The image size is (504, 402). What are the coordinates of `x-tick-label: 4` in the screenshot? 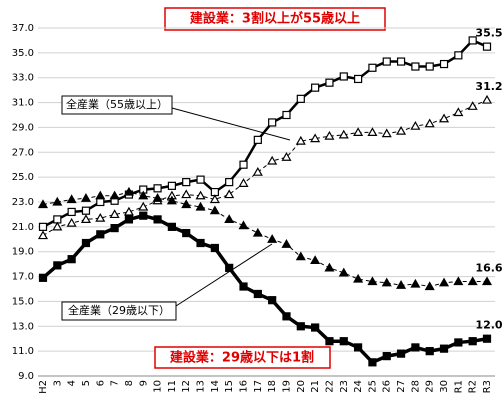 It's located at (72, 383).